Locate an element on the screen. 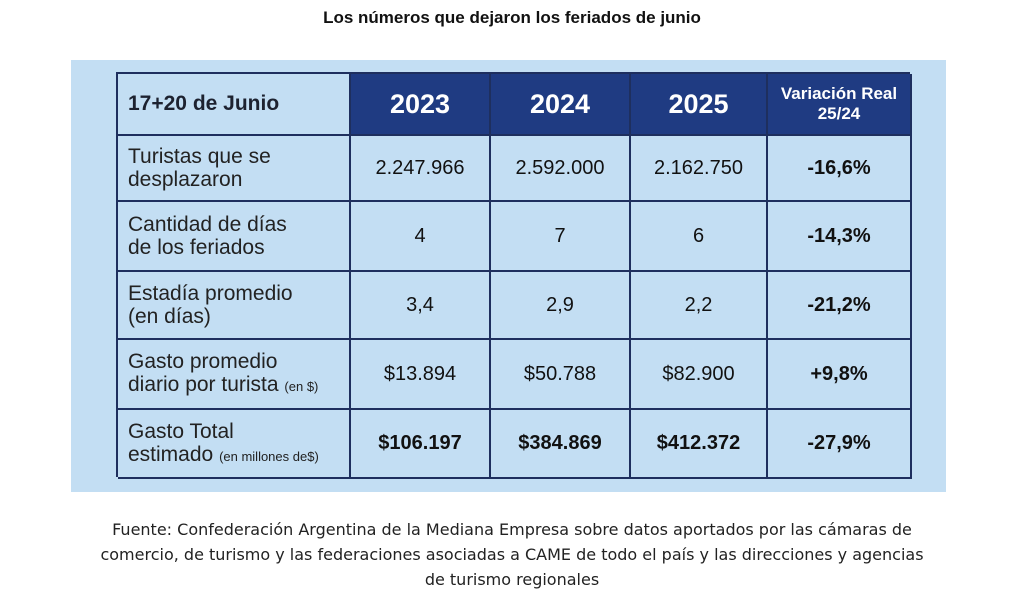  table-cell: $50.788 is located at coordinates (561, 375).